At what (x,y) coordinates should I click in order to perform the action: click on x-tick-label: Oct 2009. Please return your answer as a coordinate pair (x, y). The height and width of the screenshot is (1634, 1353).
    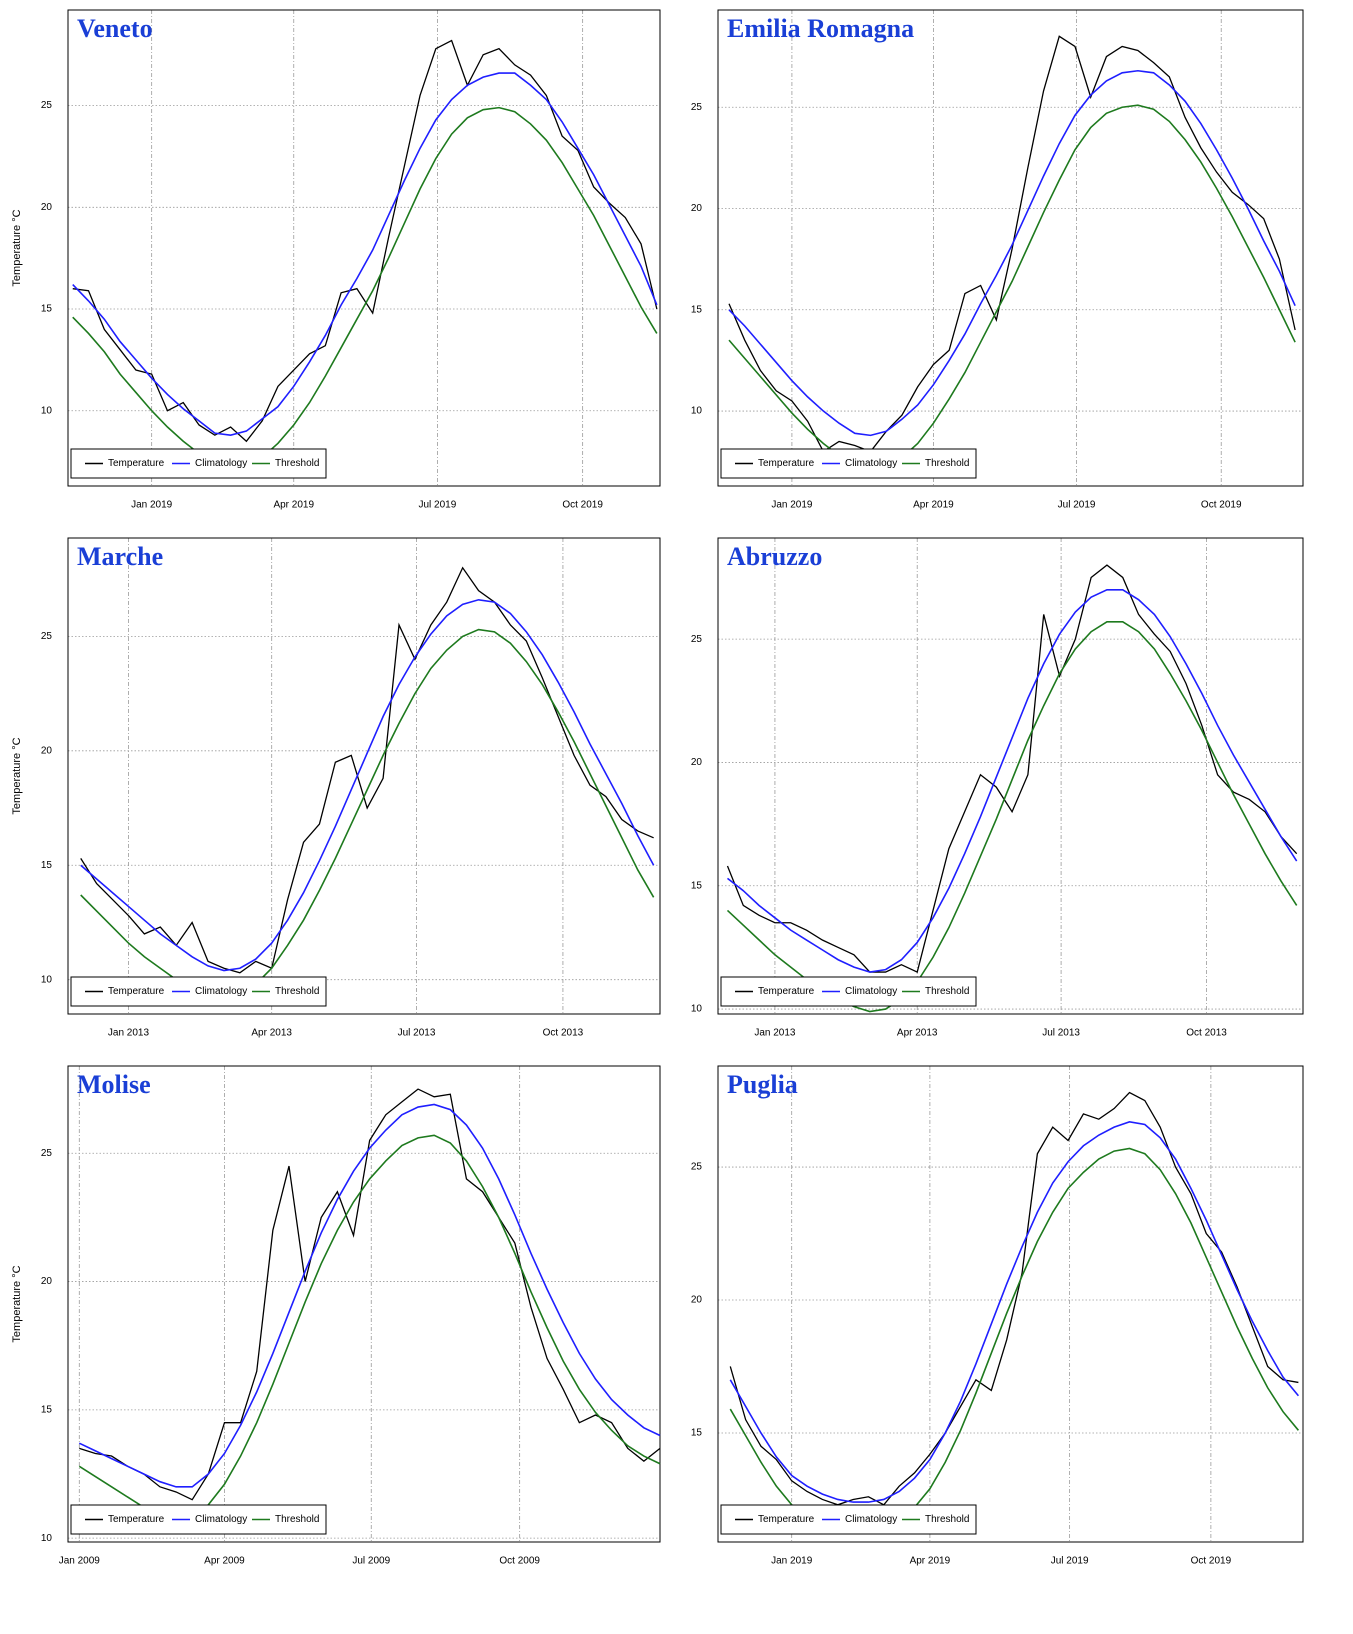
    Looking at the image, I should click on (519, 1561).